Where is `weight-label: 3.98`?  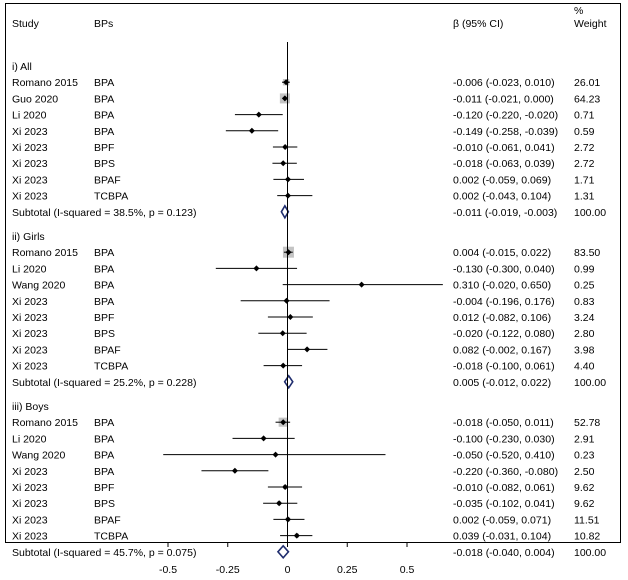
weight-label: 3.98 is located at coordinates (584, 350).